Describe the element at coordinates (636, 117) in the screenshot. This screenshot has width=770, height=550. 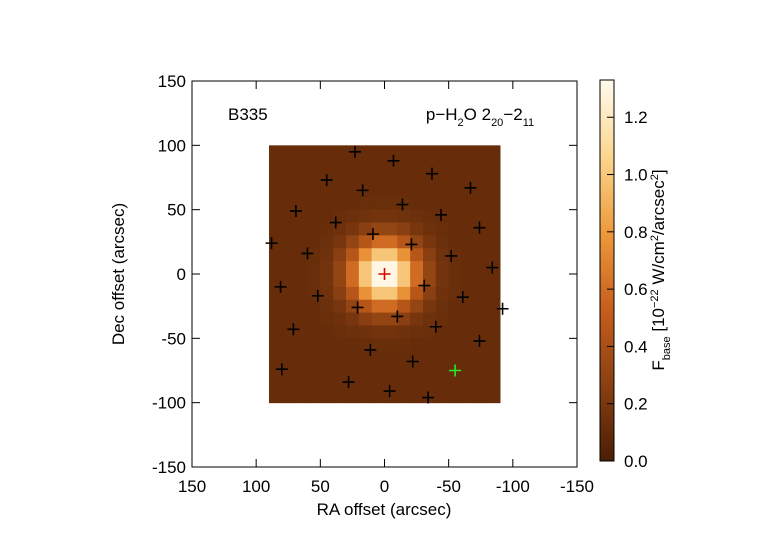
I see `colorbar-tick-label: 1.2` at that location.